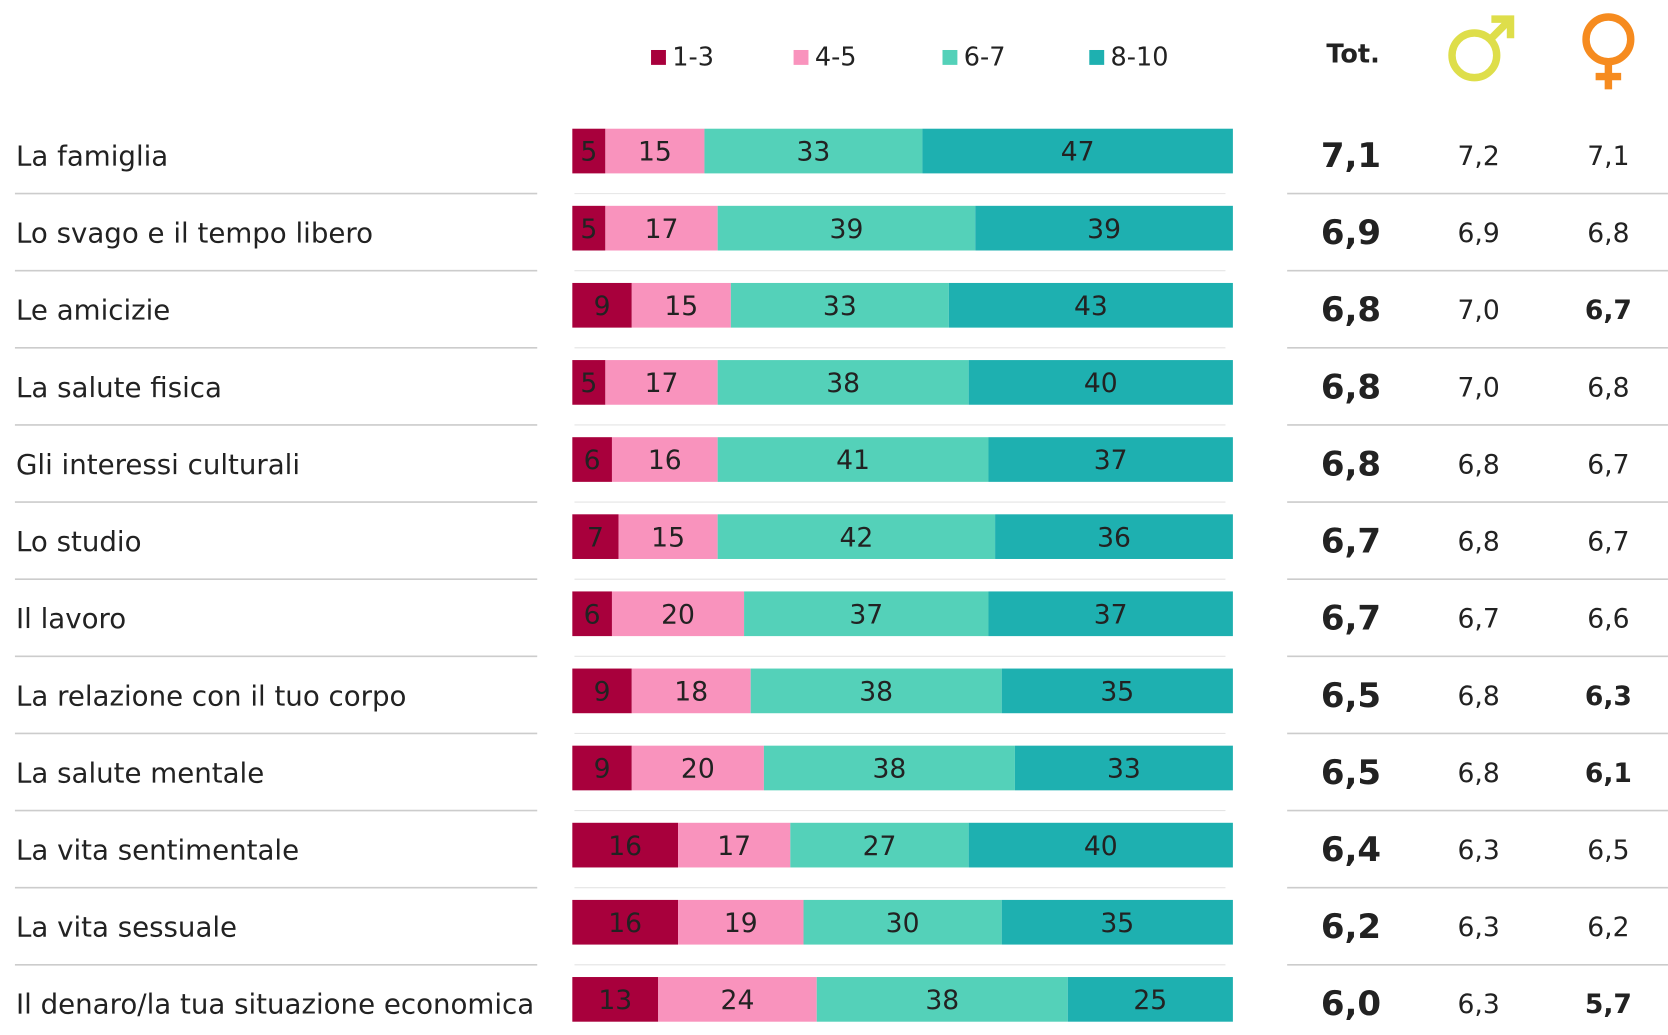  What do you see at coordinates (1608, 1004) in the screenshot?
I see `score-value: 5,7` at bounding box center [1608, 1004].